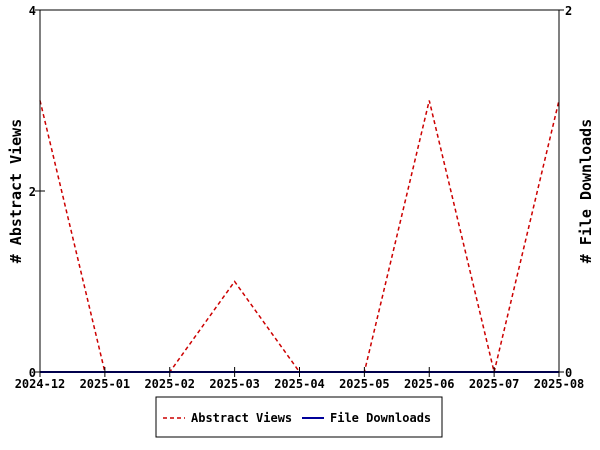  Describe the element at coordinates (40, 384) in the screenshot. I see `x-tick-label: 2024-12` at that location.